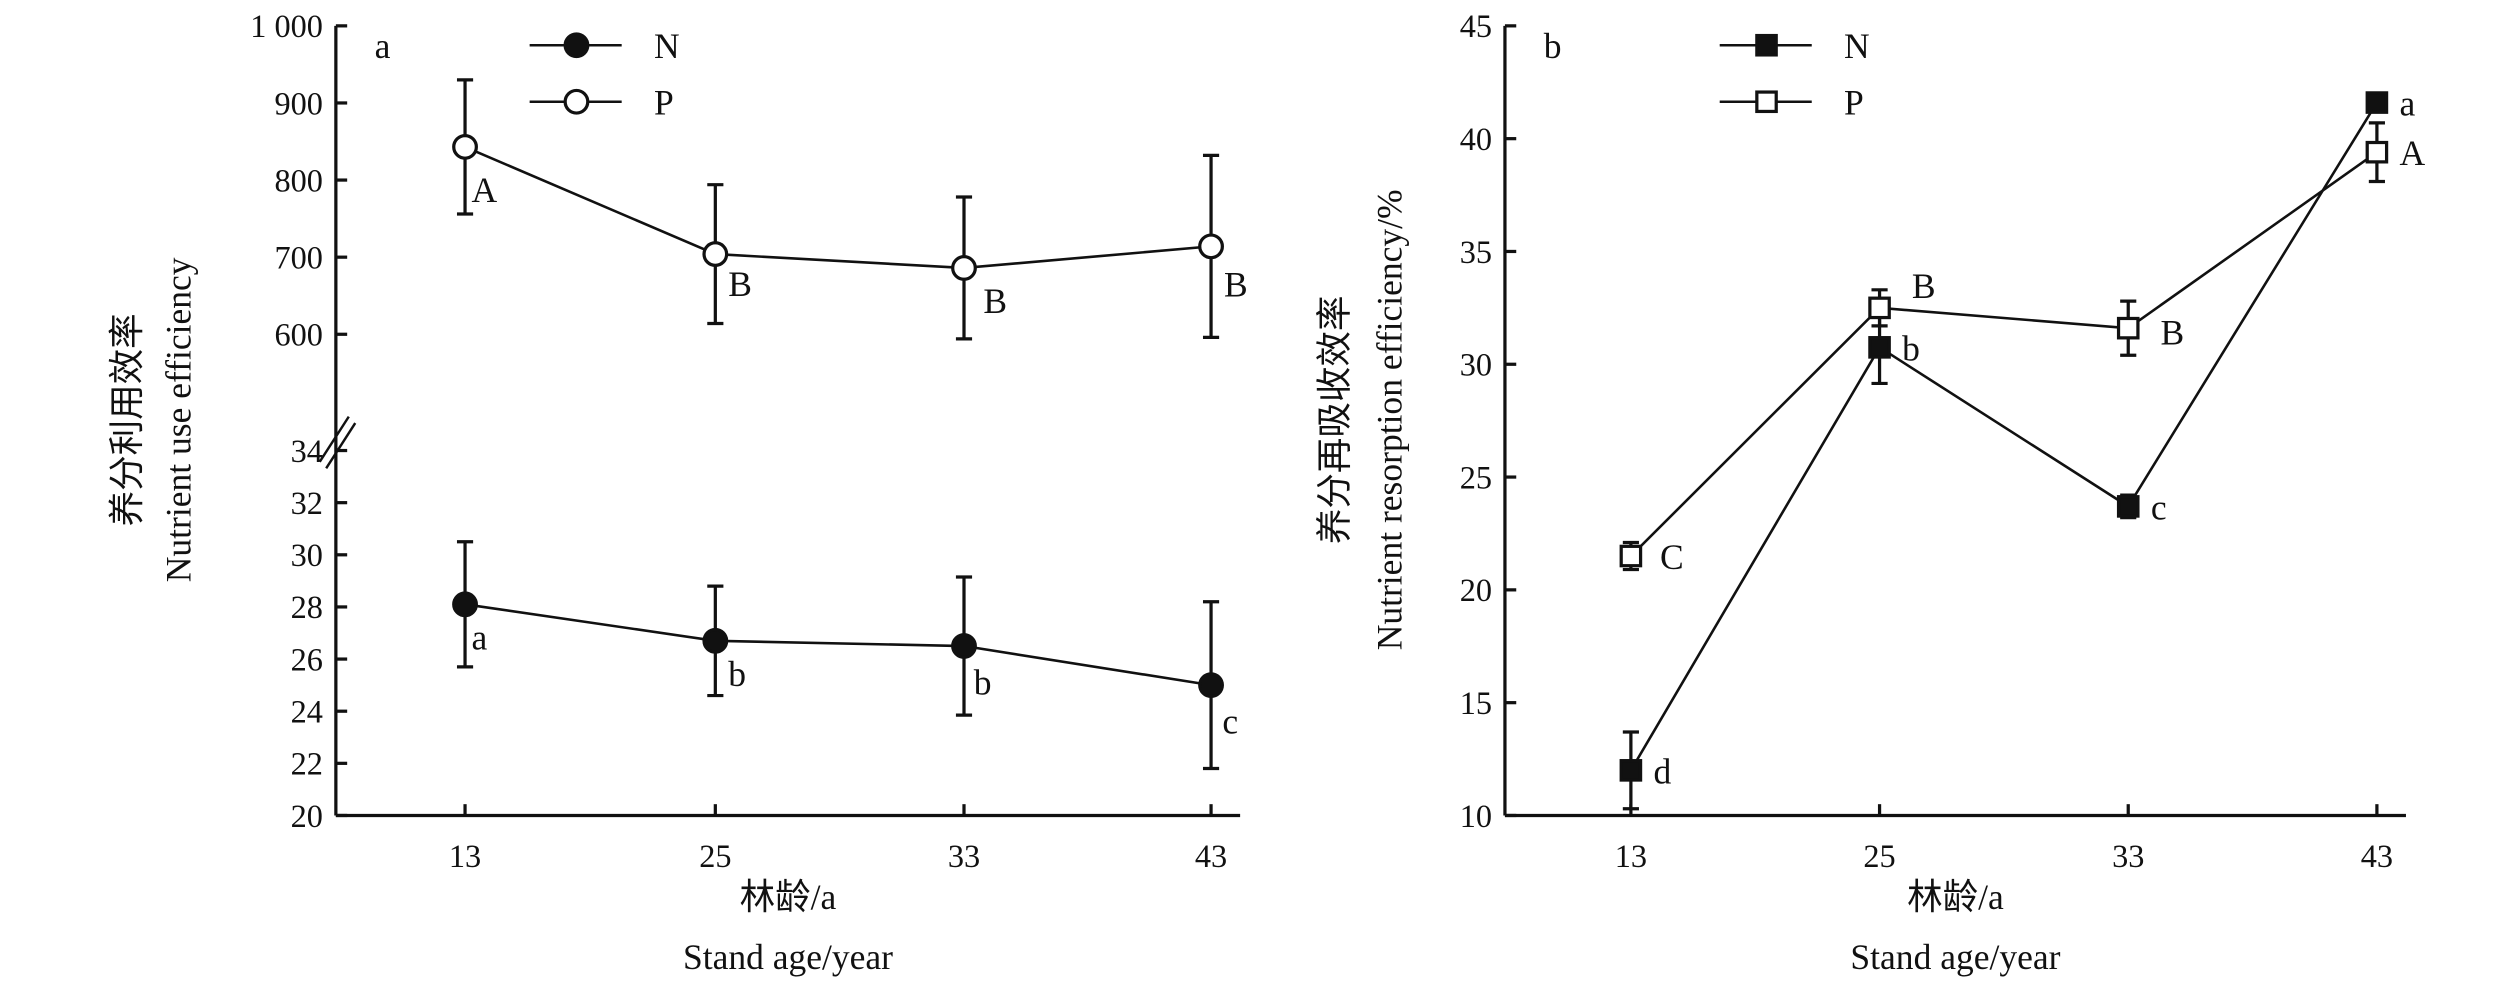 Image resolution: width=2519 pixels, height=981 pixels. What do you see at coordinates (307, 764) in the screenshot?
I see `y-tick-label: 22` at bounding box center [307, 764].